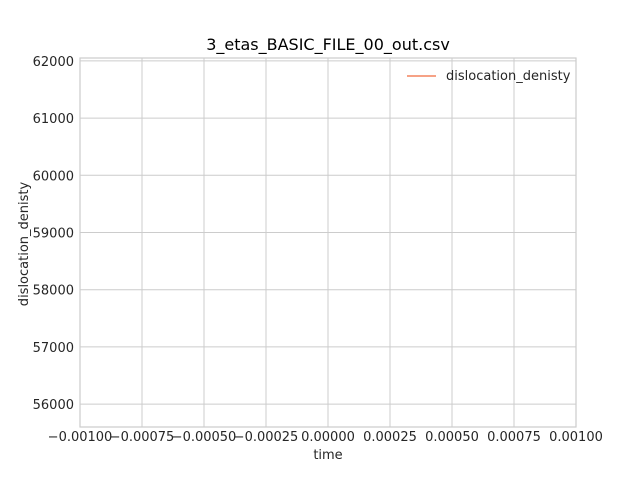 The height and width of the screenshot is (480, 640). What do you see at coordinates (576, 437) in the screenshot?
I see `x-tick-label: 0.00100` at bounding box center [576, 437].